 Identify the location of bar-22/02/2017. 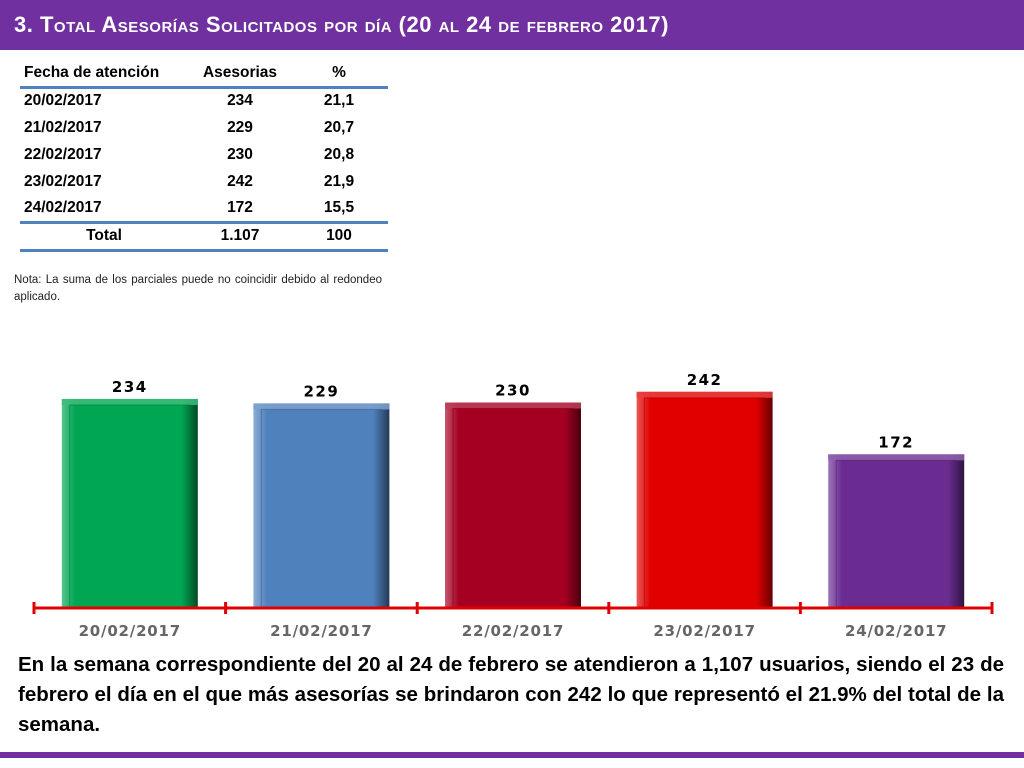
(513, 505).